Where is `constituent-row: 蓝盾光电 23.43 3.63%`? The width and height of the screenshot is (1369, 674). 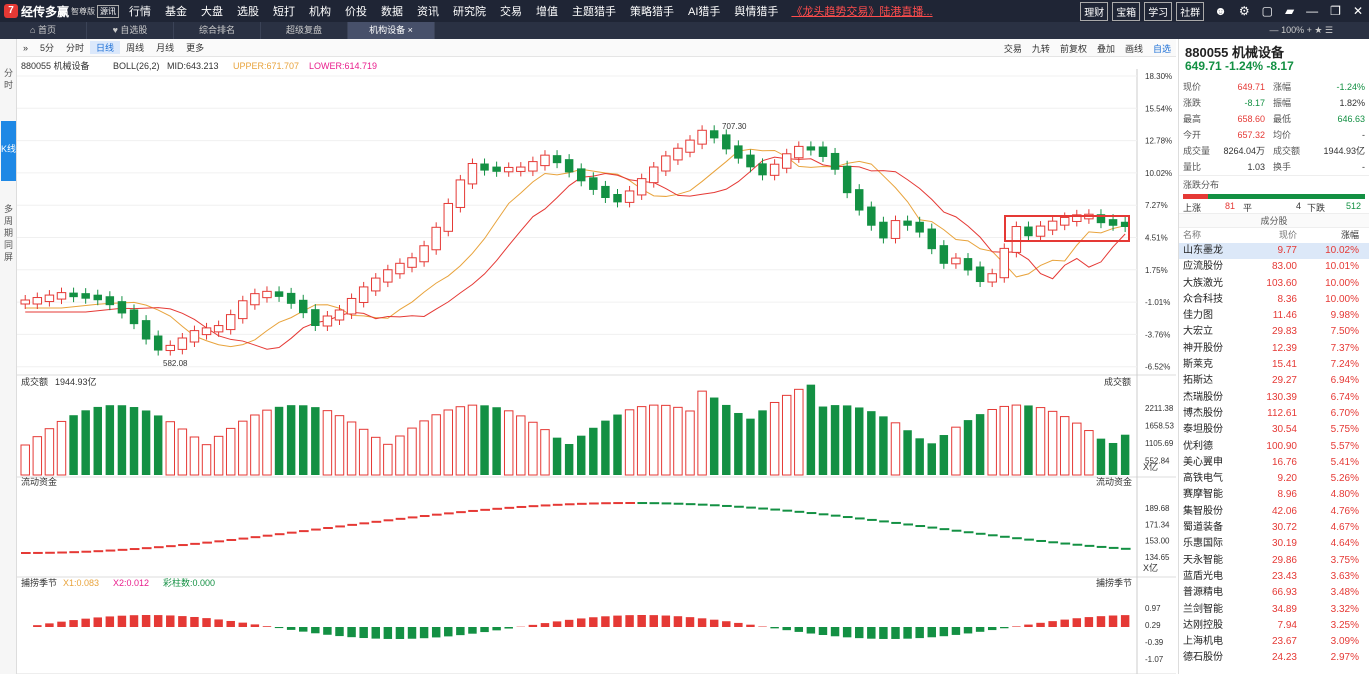
constituent-row: 蓝盾光电 23.43 3.63% is located at coordinates (1274, 577).